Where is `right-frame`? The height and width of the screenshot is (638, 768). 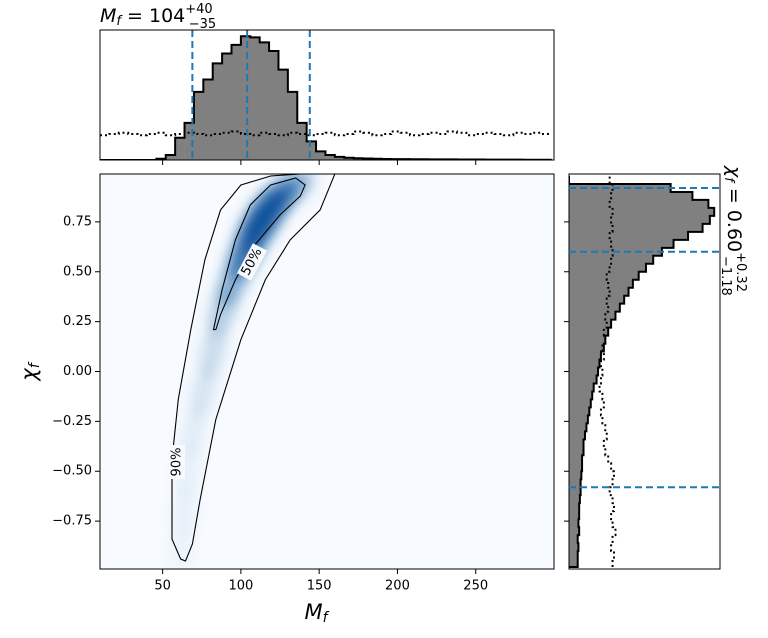
right-frame is located at coordinates (644, 371).